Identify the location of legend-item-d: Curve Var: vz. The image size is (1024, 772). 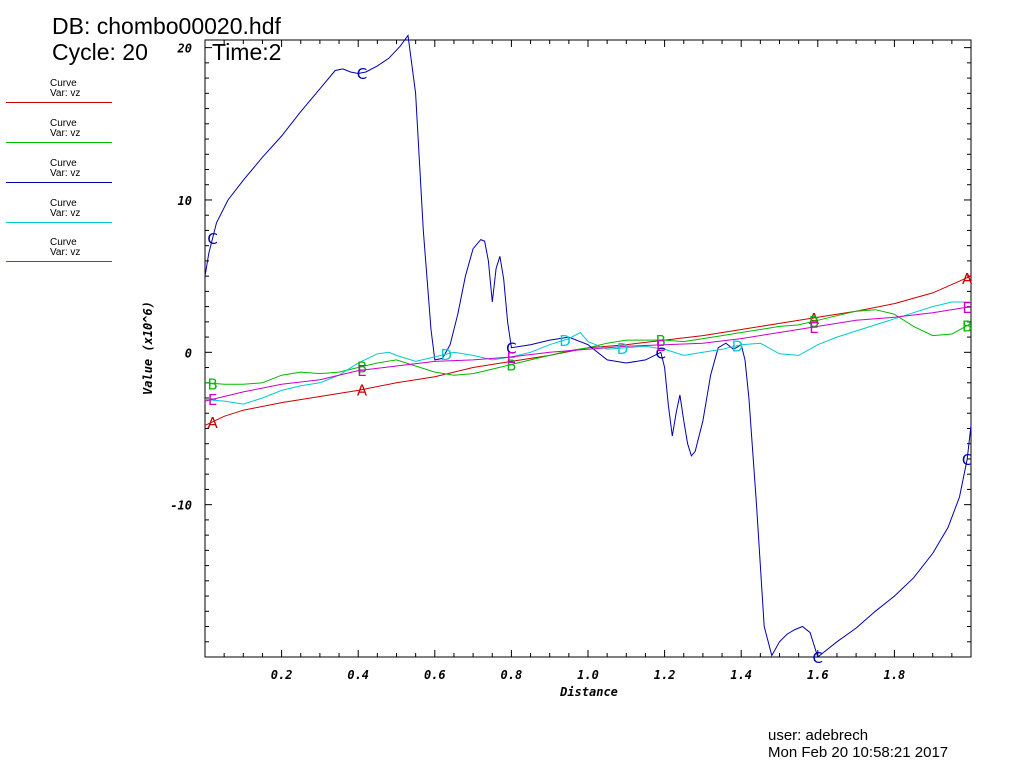
(59, 211).